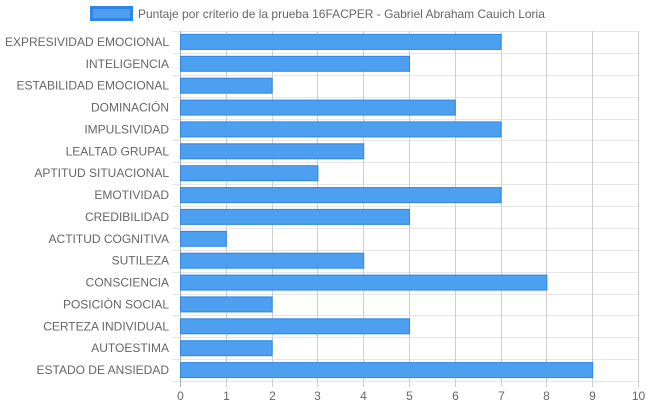 Image resolution: width=648 pixels, height=415 pixels. What do you see at coordinates (592, 396) in the screenshot?
I see `x-tick-label: 9` at bounding box center [592, 396].